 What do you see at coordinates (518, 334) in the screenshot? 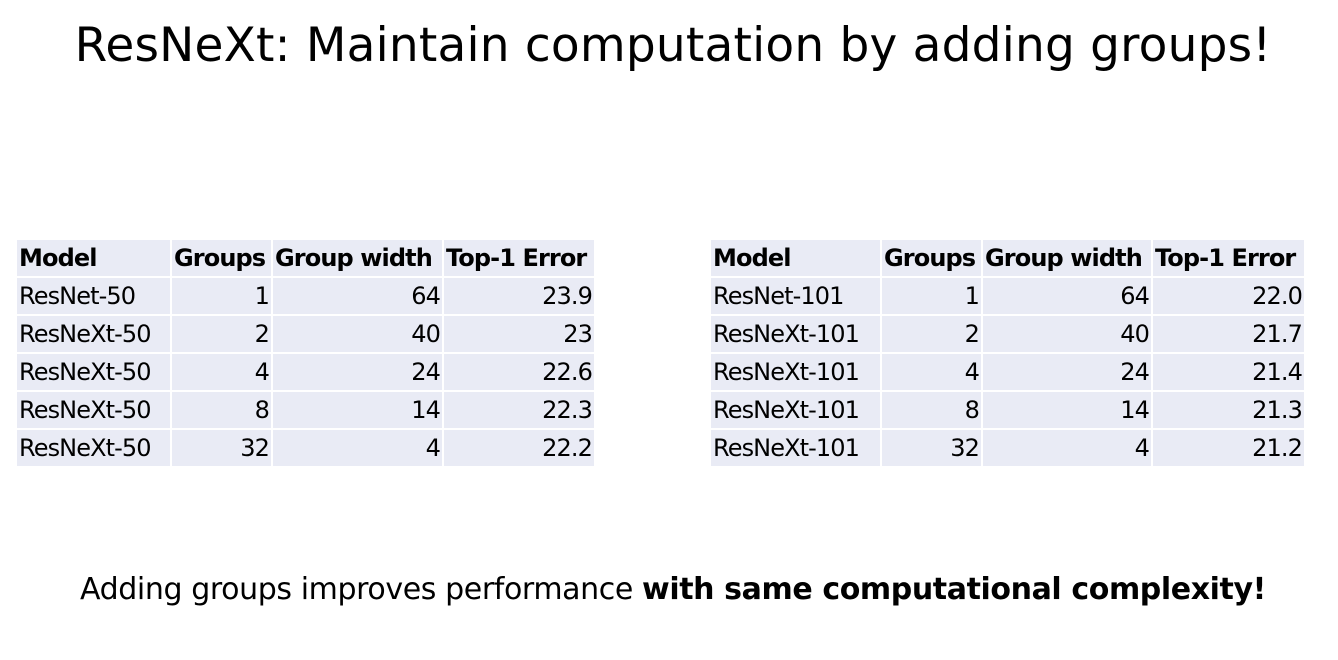
I see `cell-top1-error: 23` at bounding box center [518, 334].